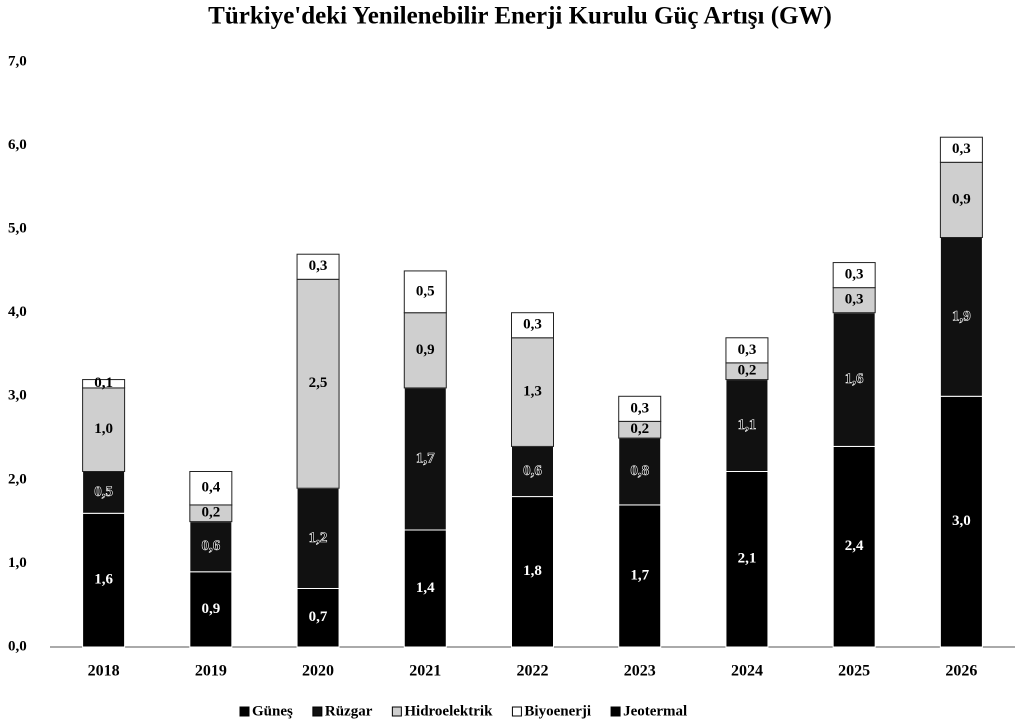 The height and width of the screenshot is (728, 1020). Describe the element at coordinates (318, 671) in the screenshot. I see `x-tick-label: 2020` at that location.